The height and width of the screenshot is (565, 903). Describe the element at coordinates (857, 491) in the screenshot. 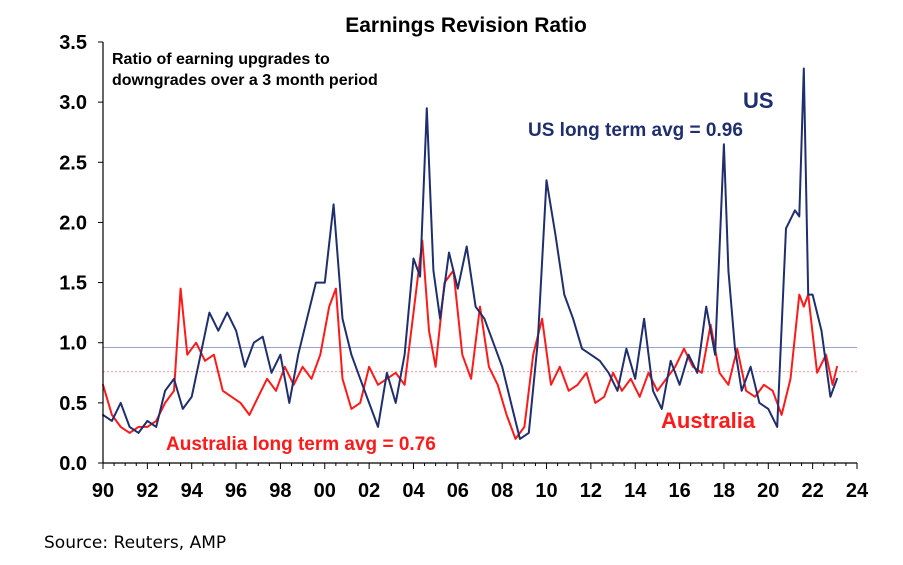

I see `x-tick-label: 24` at that location.